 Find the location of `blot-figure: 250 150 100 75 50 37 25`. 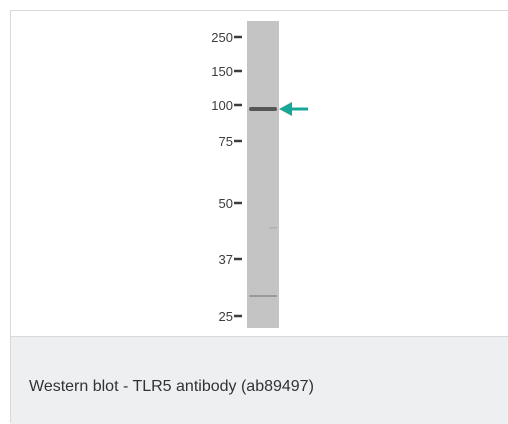

blot-figure: 250 150 100 75 50 37 25 is located at coordinates (259, 174).